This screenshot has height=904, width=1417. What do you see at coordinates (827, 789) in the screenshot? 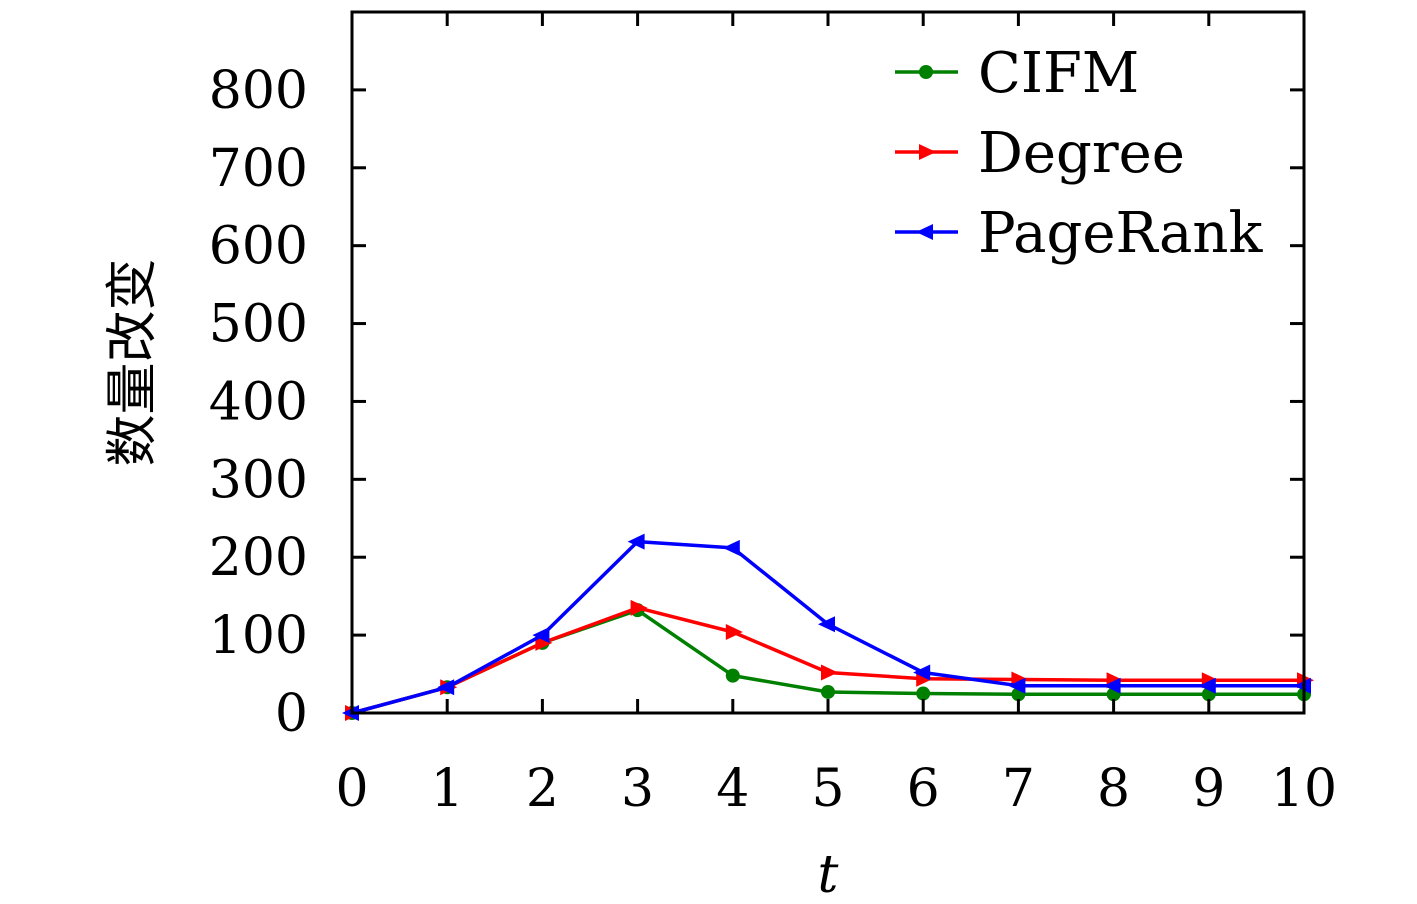
I see `x-tick-label: 5` at bounding box center [827, 789].